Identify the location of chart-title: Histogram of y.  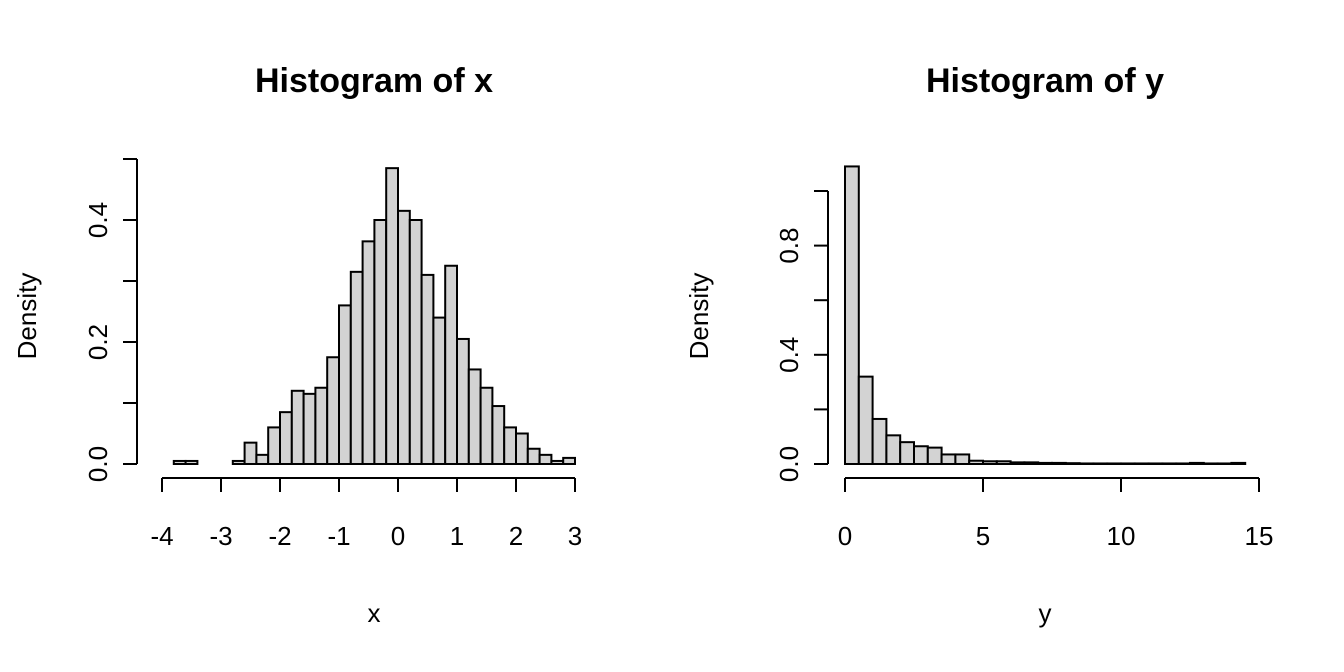
(1045, 81).